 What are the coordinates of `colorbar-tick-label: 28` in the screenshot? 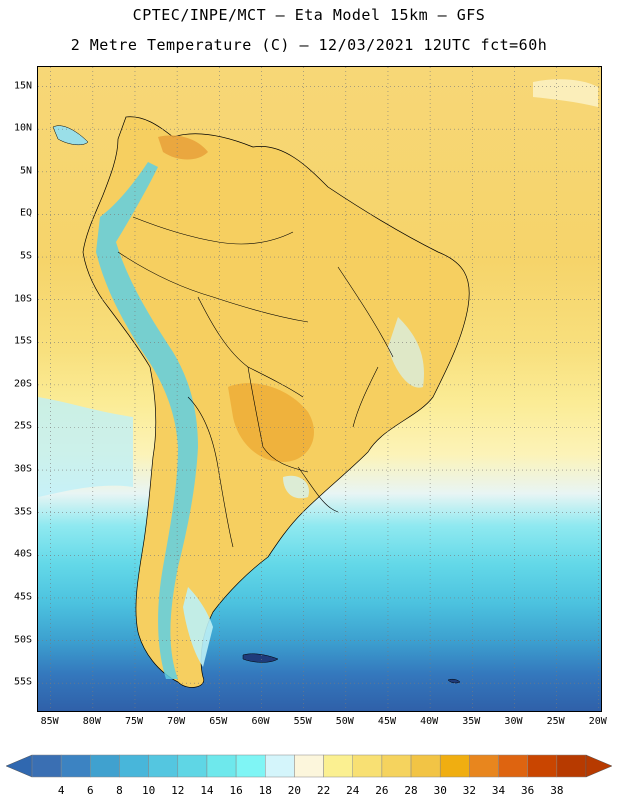 It's located at (411, 790).